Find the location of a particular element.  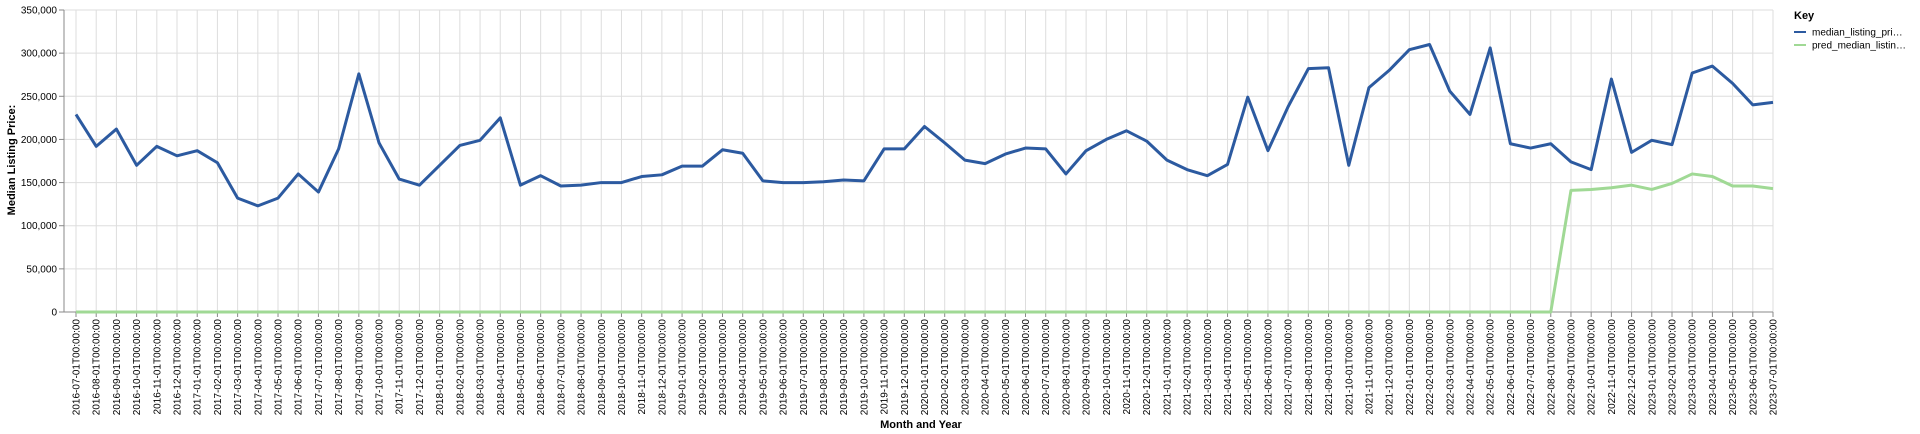

y-tick-label: 0 is located at coordinates (54, 313).